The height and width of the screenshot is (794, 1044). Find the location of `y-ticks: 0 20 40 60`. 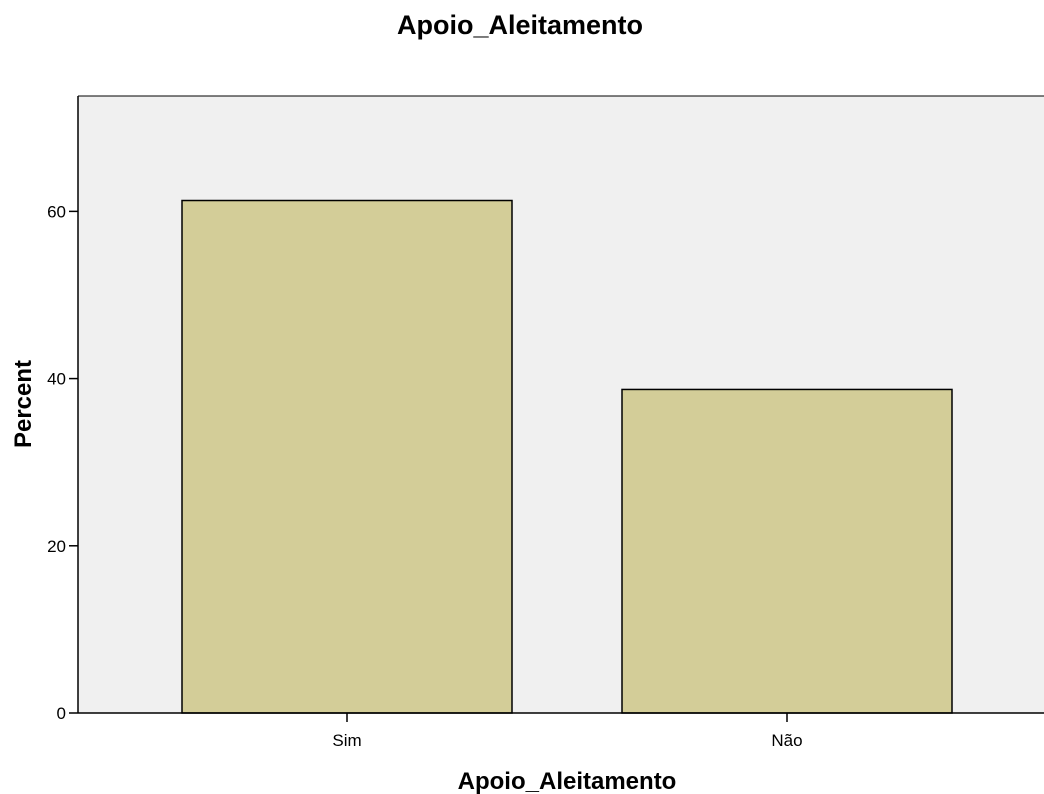

y-ticks: 0 20 40 60 is located at coordinates (62, 462).